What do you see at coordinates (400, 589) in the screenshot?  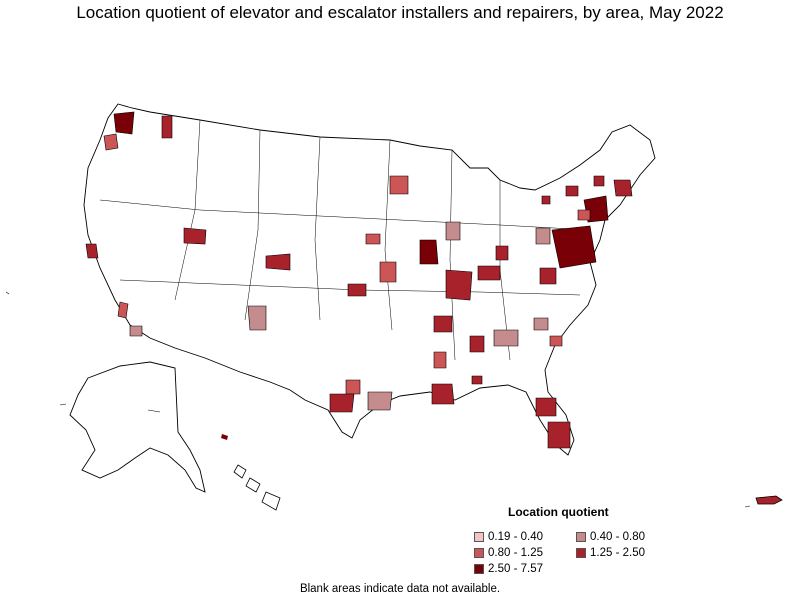 I see `footnote: Blank areas indicate data not available.` at bounding box center [400, 589].